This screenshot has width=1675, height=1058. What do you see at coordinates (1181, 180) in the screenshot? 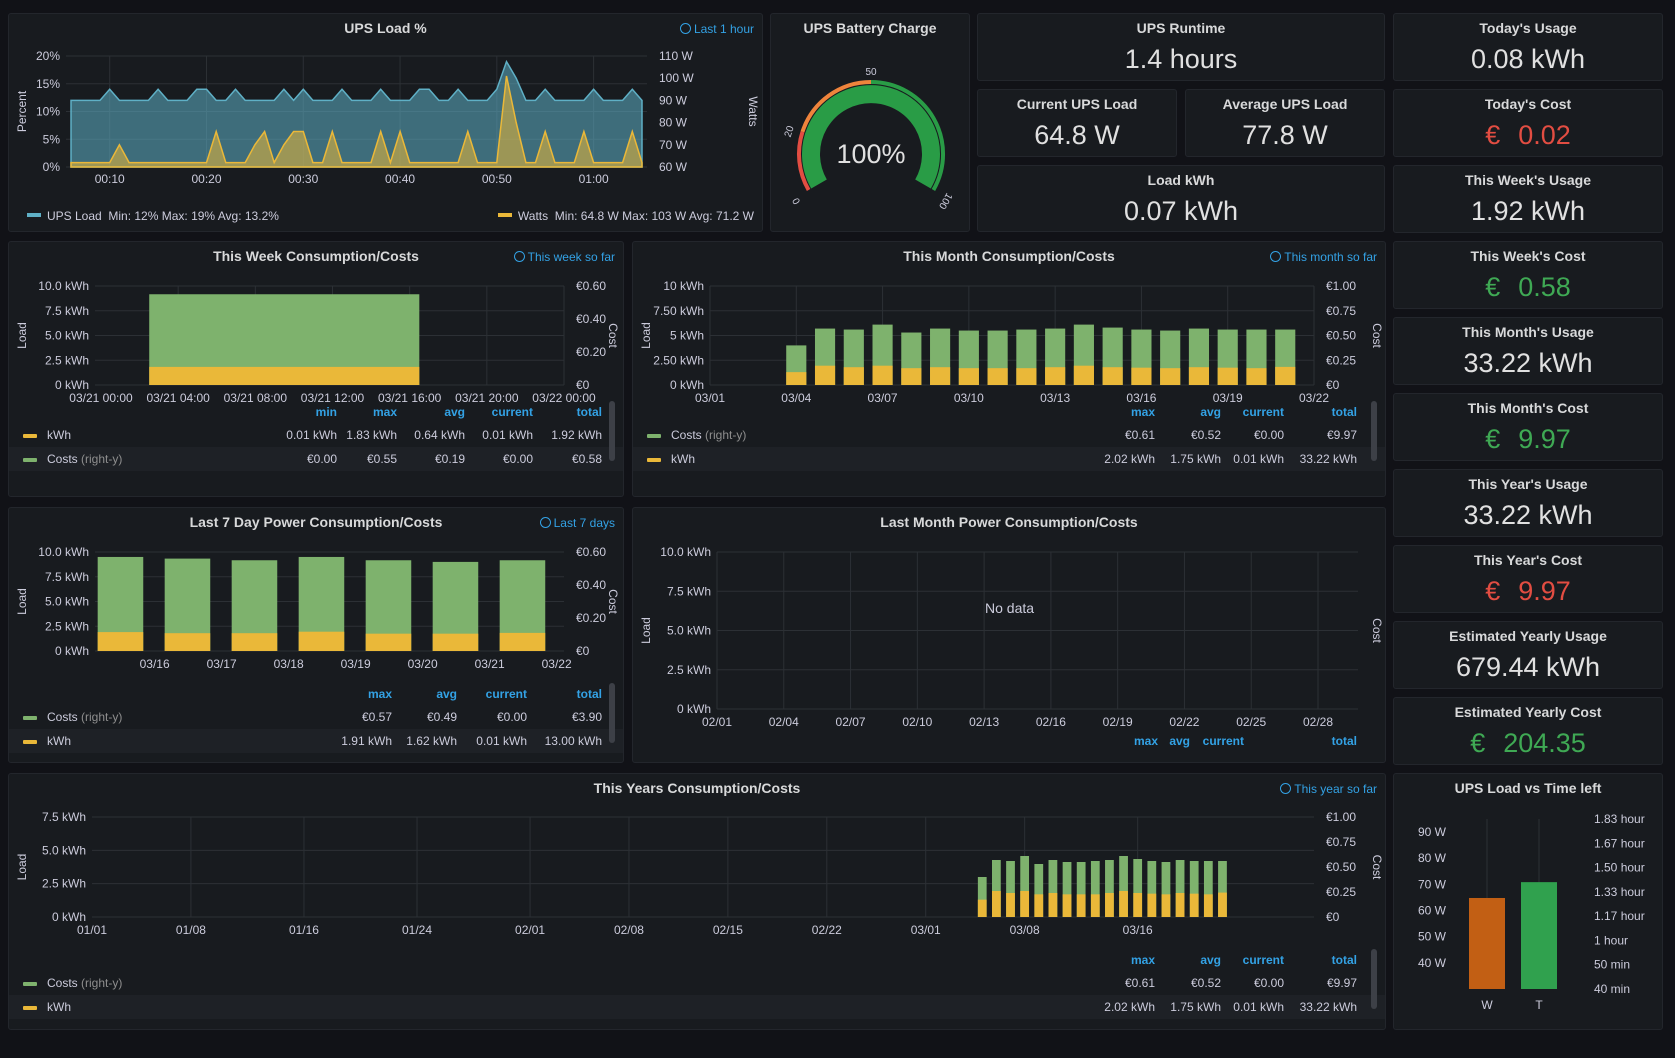
I see `stat-title: Load kWh` at bounding box center [1181, 180].